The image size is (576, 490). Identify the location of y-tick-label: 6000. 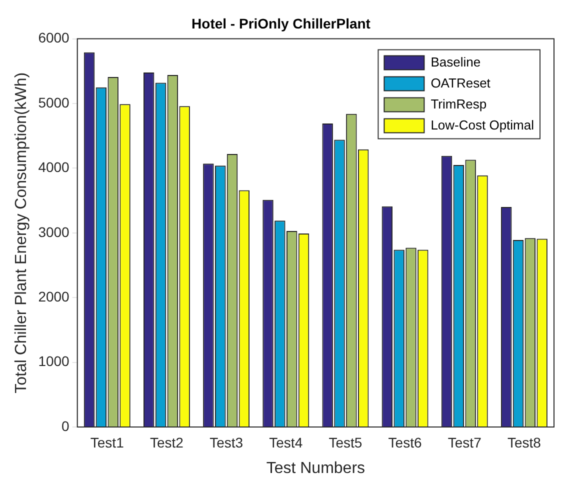
(54, 38).